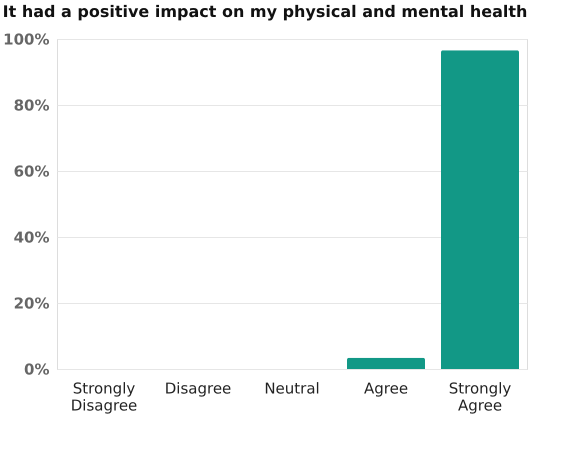 This screenshot has width=563, height=462. I want to click on x-tick-label: Strongly Disagree, so click(104, 397).